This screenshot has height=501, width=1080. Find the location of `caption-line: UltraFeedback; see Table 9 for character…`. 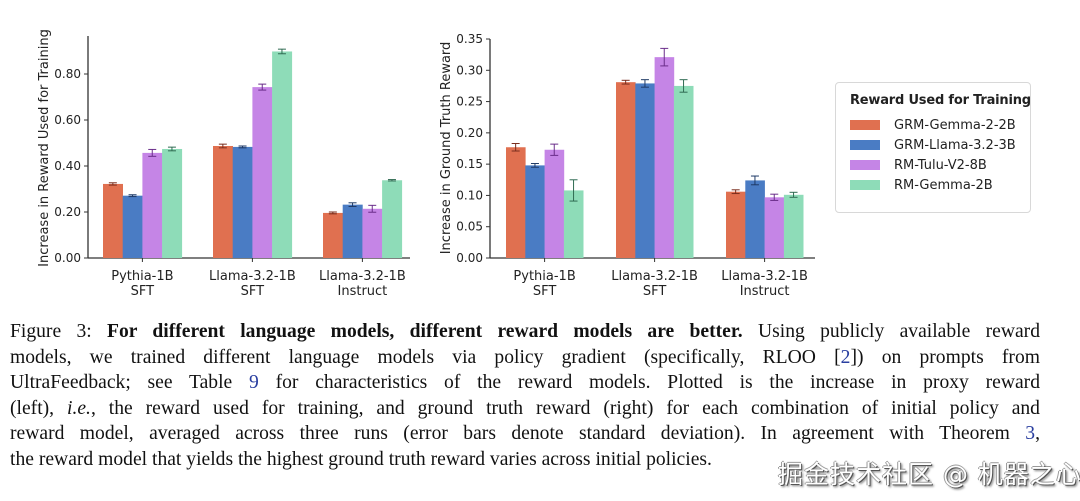

caption-line: UltraFeedback; see Table 9 for character… is located at coordinates (525, 383).